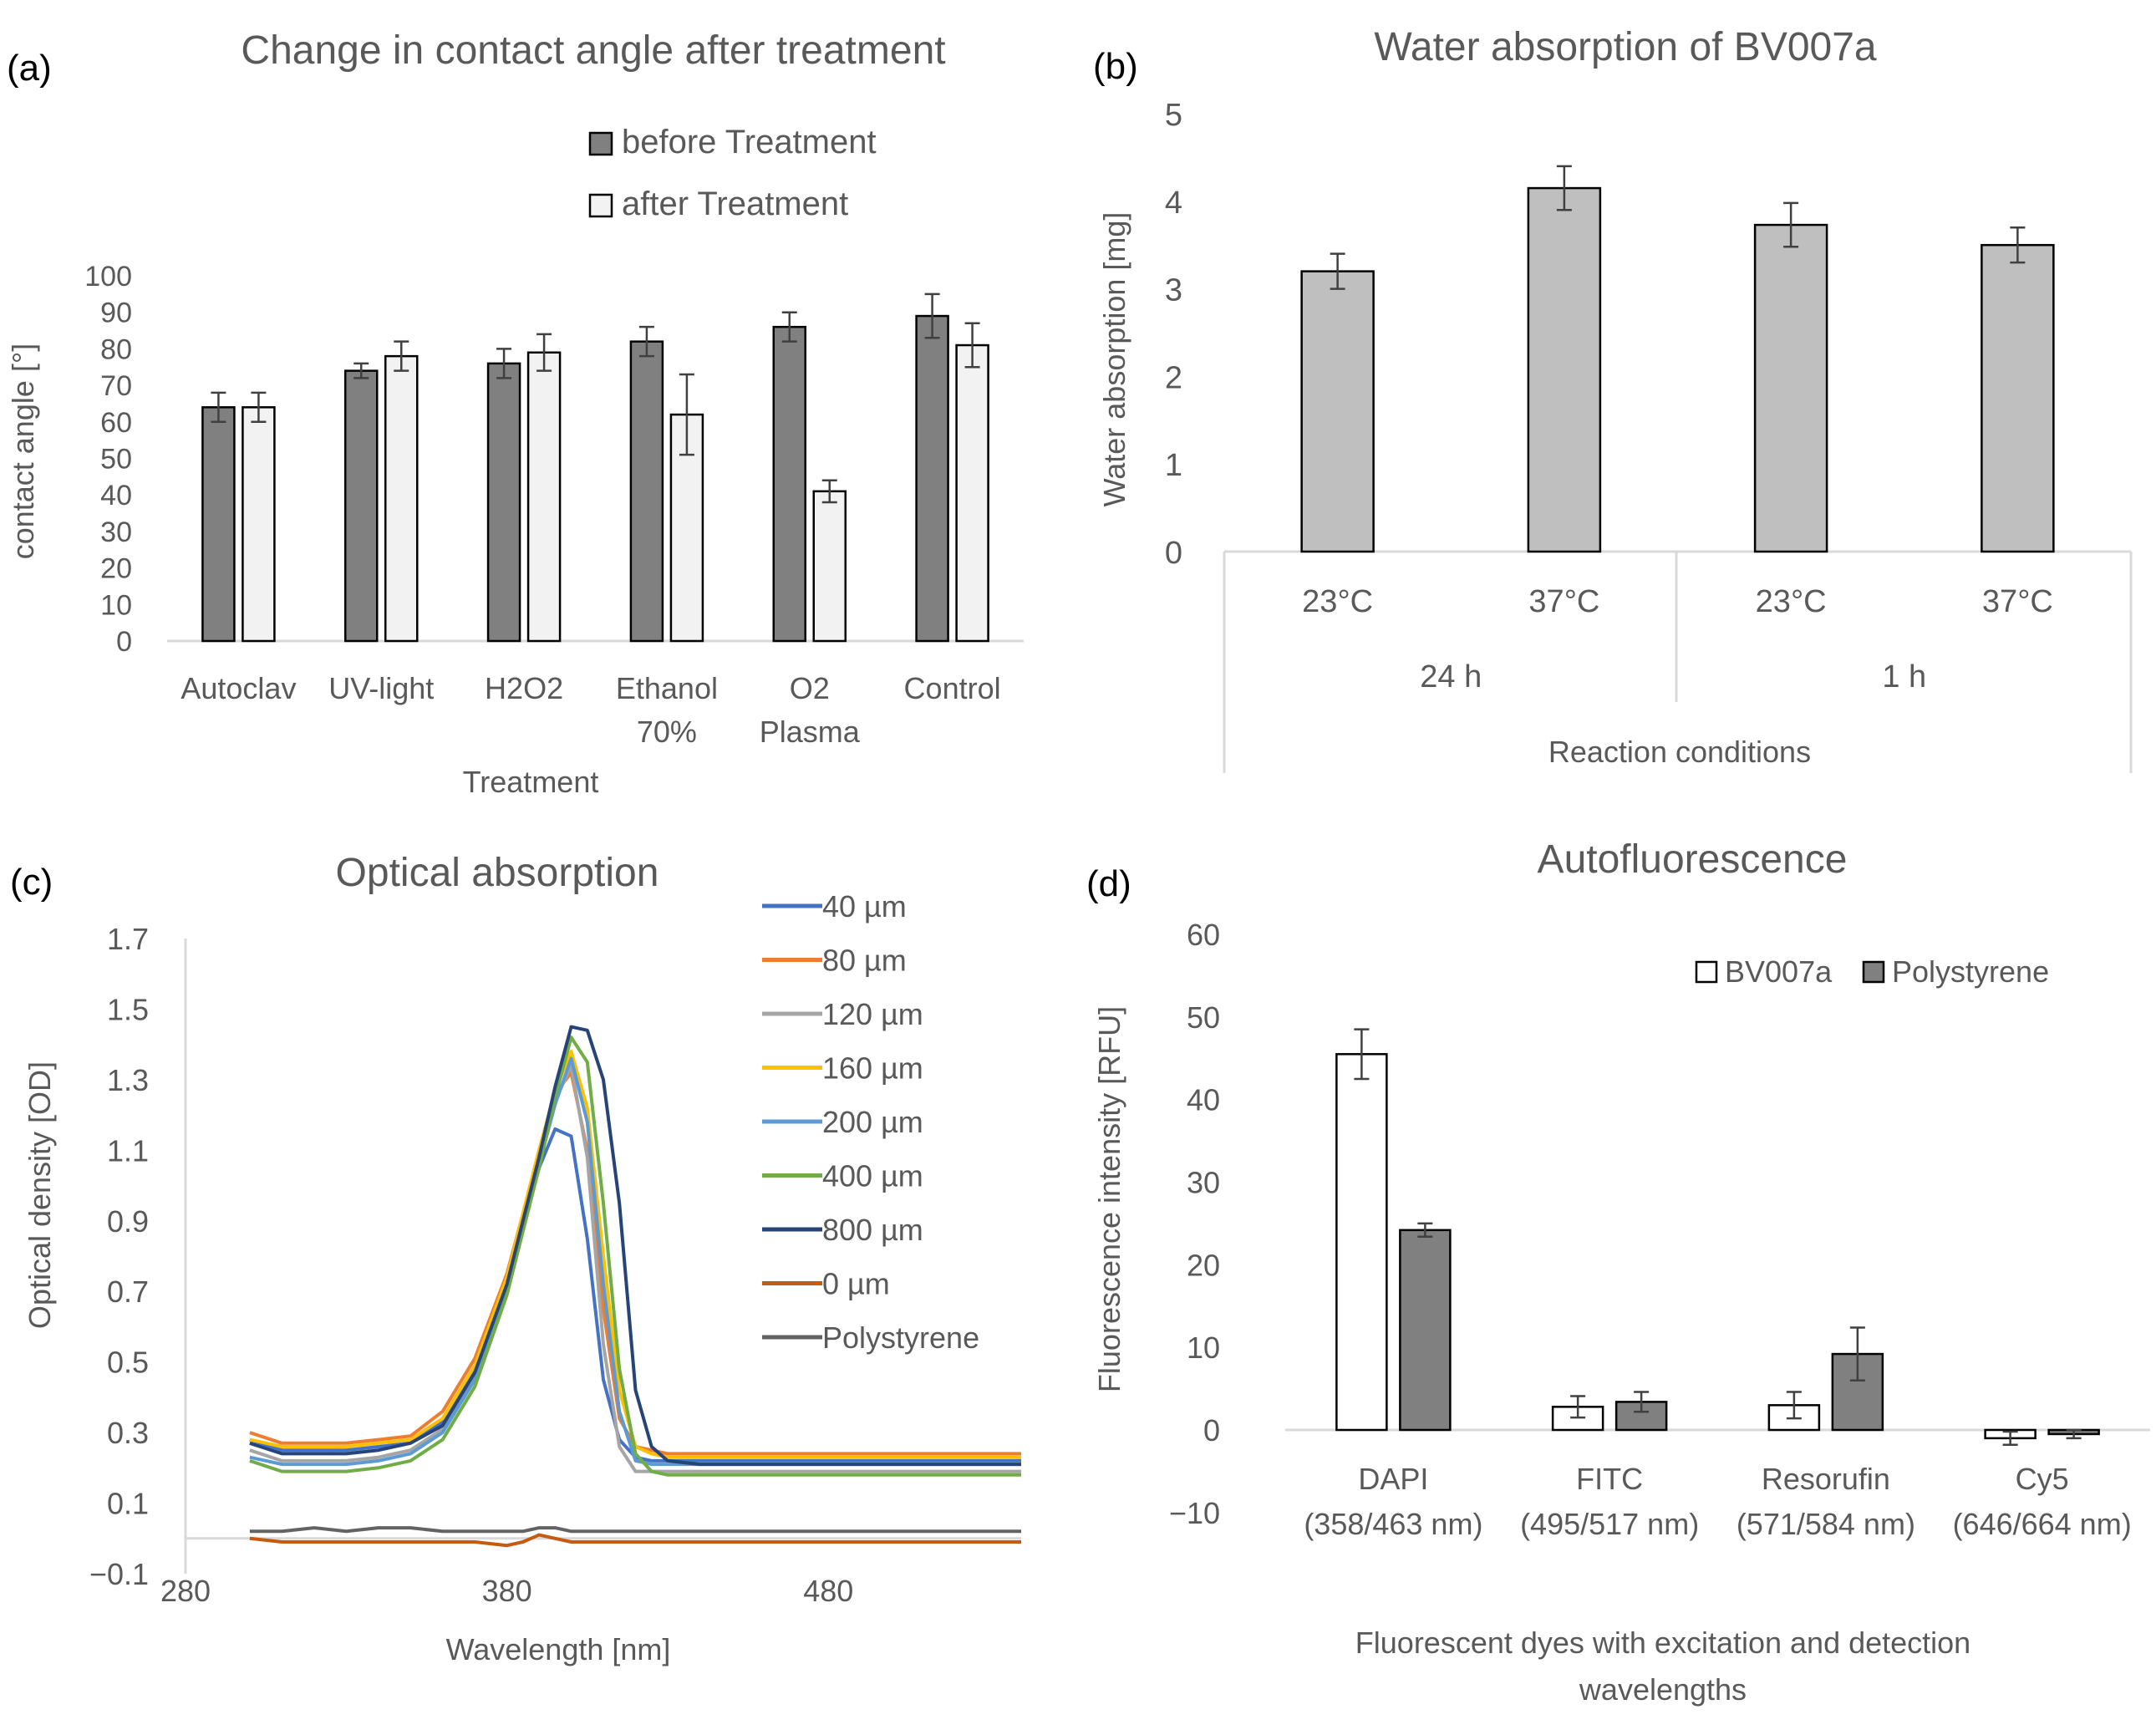 The image size is (2156, 1735). Describe the element at coordinates (1609, 1524) in the screenshot. I see `x-tick-label-d: (495/517 nm)` at that location.